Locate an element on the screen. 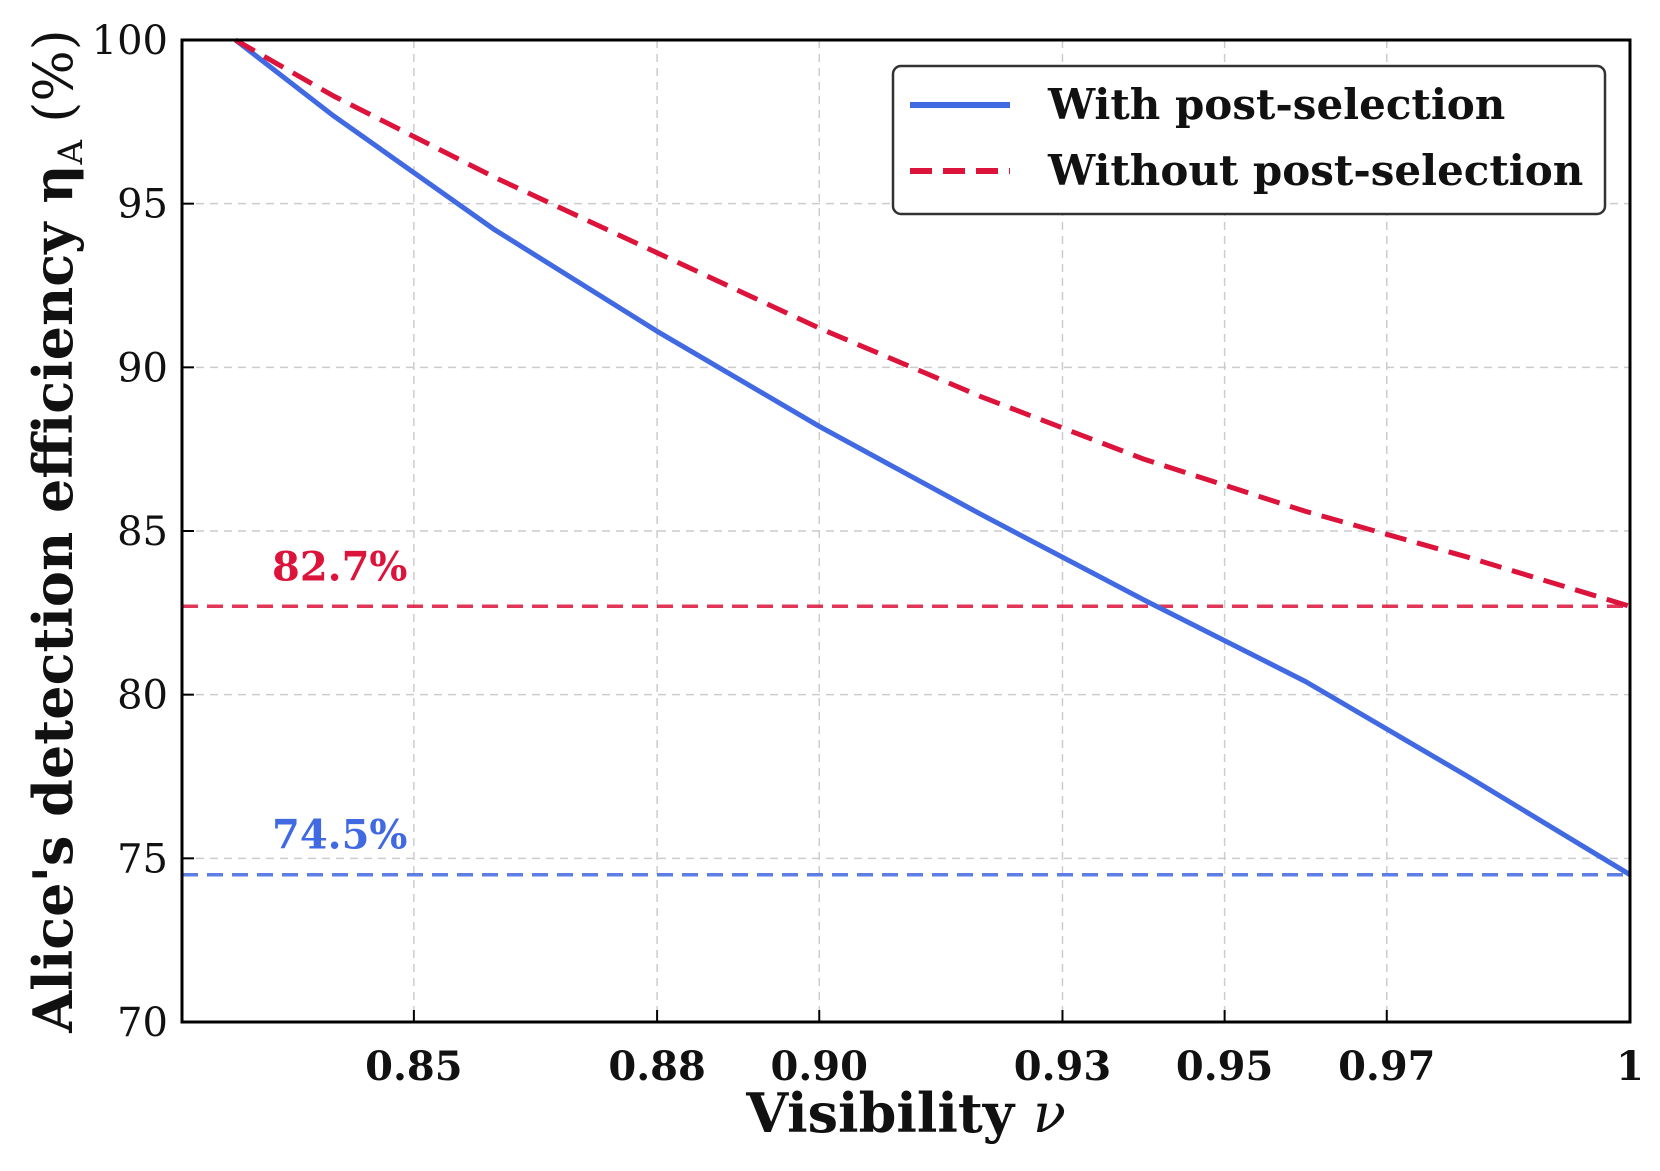 The width and height of the screenshot is (1660, 1171). y-tick-label: 100 is located at coordinates (130, 41).